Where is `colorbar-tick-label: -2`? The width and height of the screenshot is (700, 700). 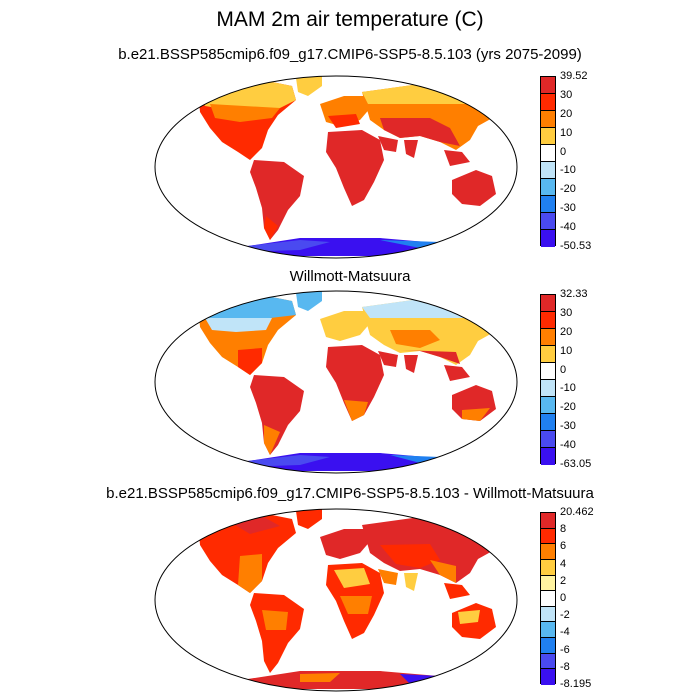 colorbar-tick-label: -2 is located at coordinates (565, 615).